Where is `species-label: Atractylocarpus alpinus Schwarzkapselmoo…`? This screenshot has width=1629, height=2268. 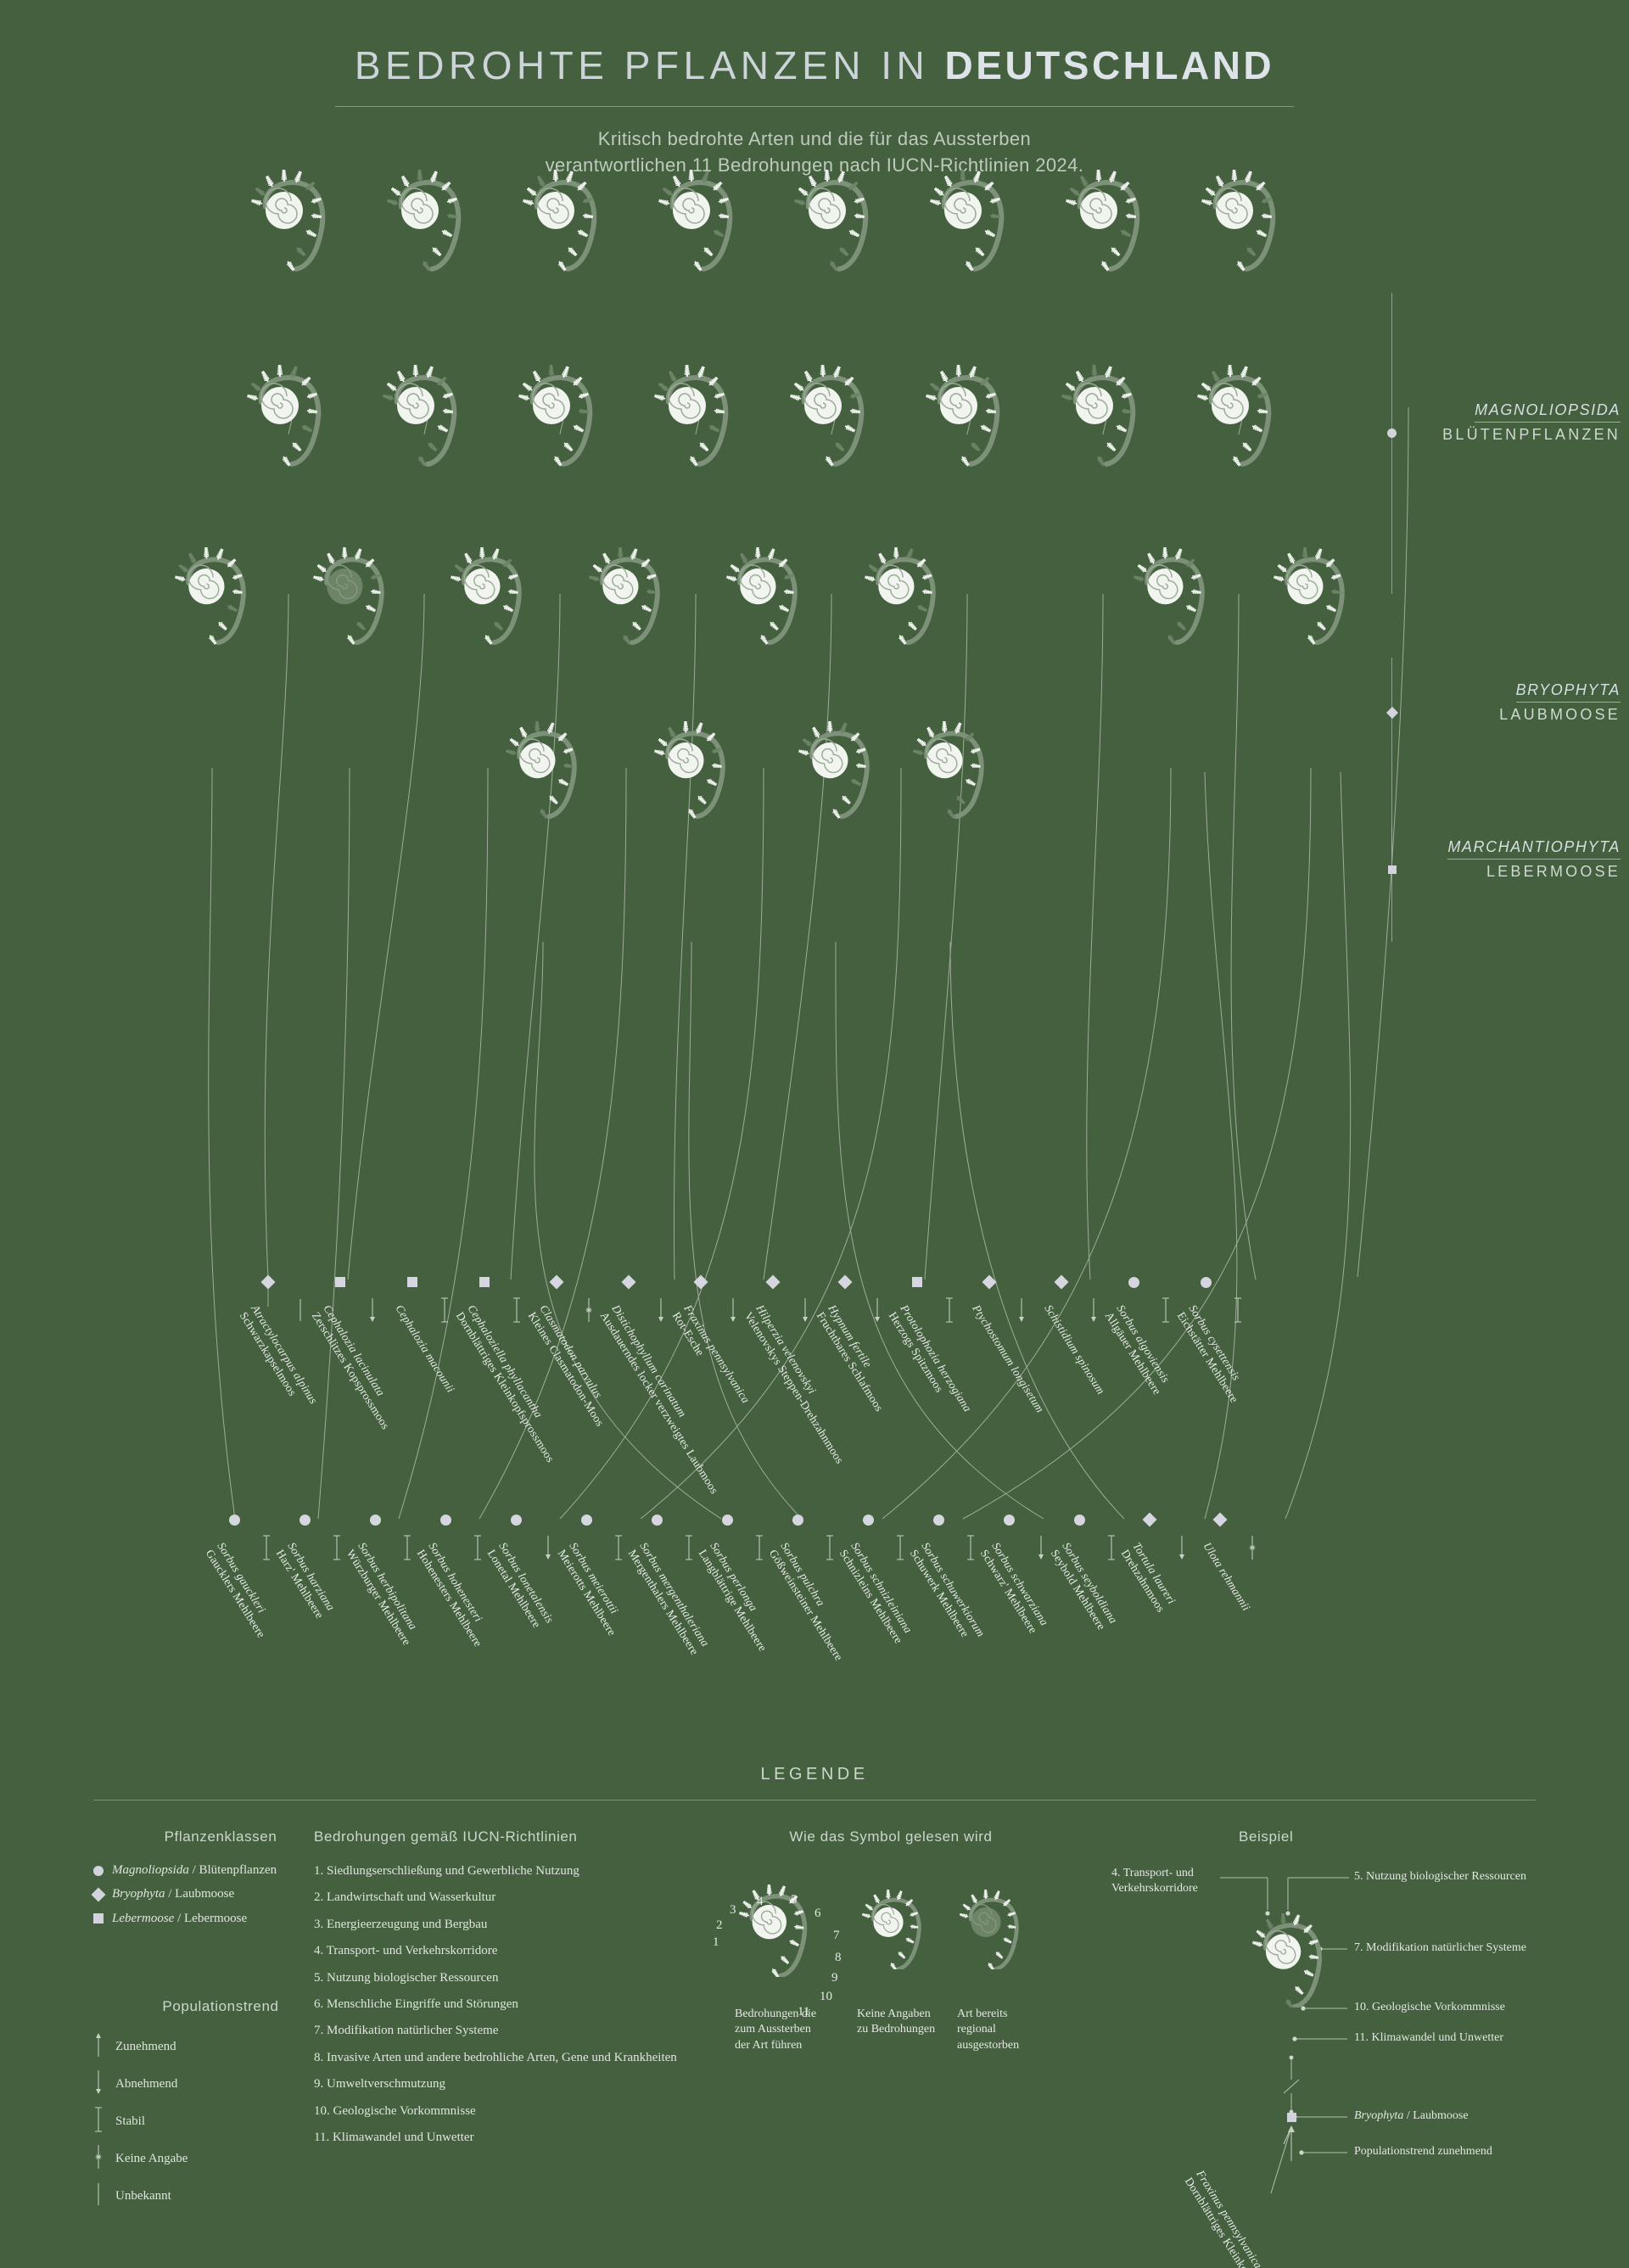 species-label: Atractylocarpus alpinus Schwarzkapselmoo… is located at coordinates (279, 1358).